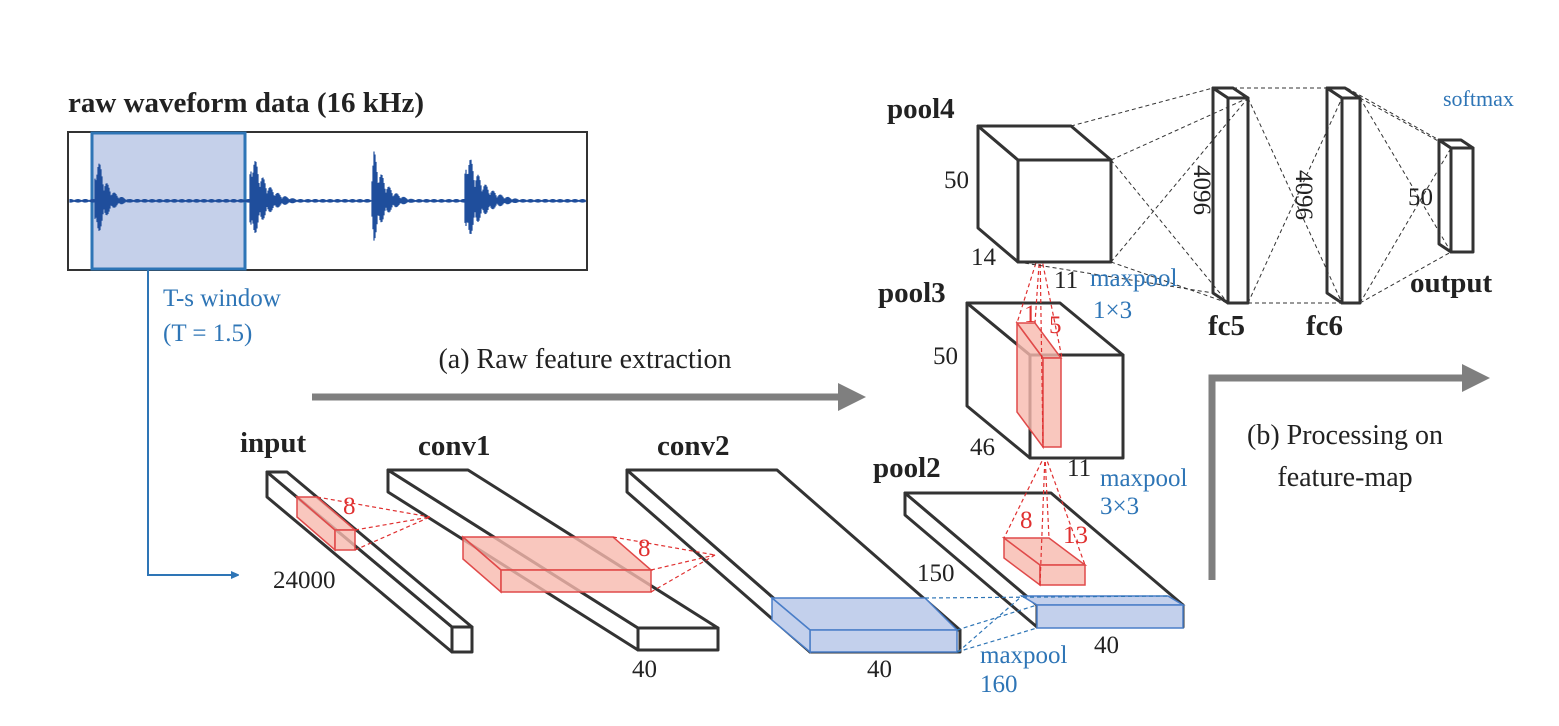 Image resolution: width=1559 pixels, height=726 pixels. I want to click on arrow-b, so click(1349, 472).